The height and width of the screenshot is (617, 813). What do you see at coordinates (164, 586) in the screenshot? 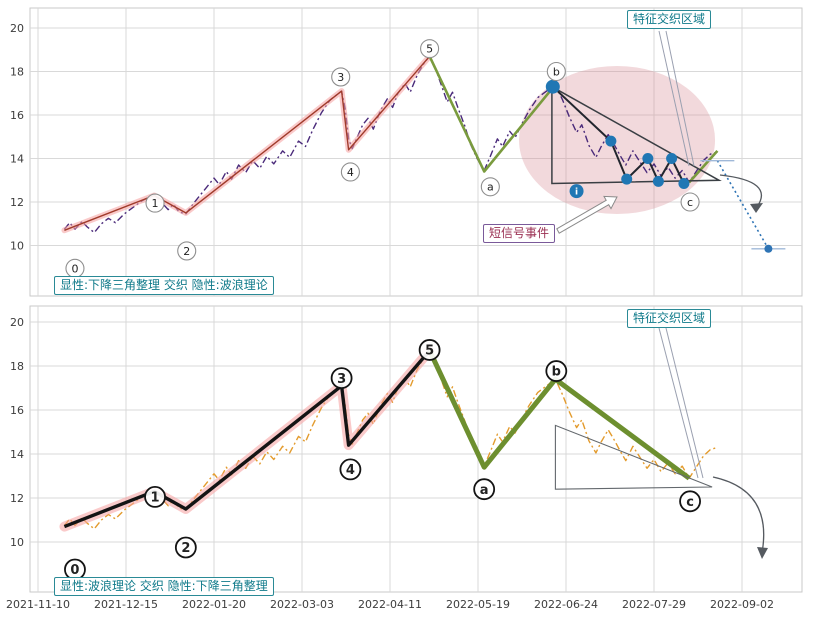
I see `bottom-chart-caption: 显性:波浪理论 交织 隐性:下降三角整理` at bounding box center [164, 586].